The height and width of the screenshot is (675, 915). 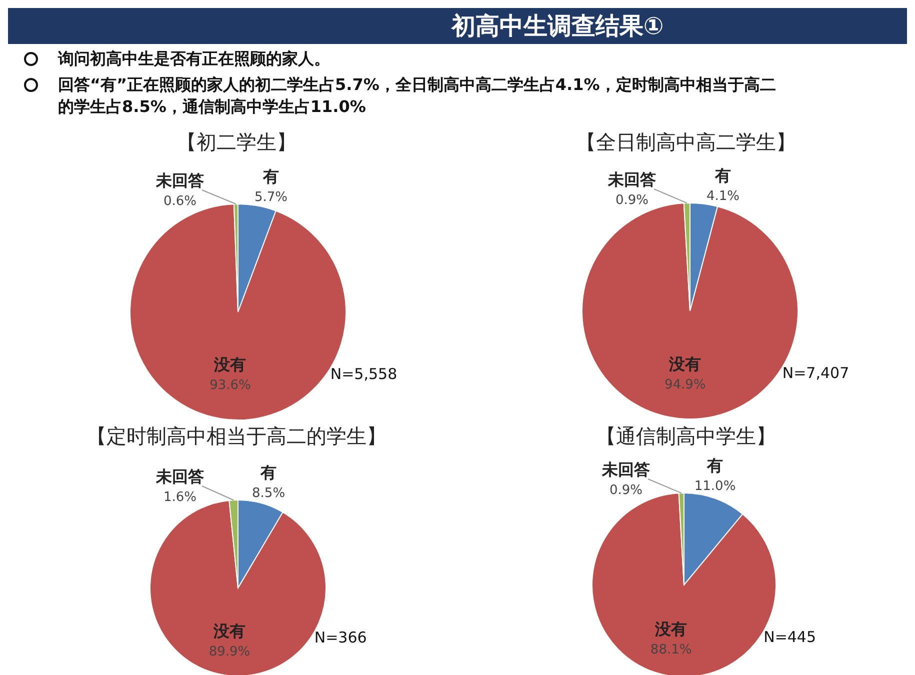 What do you see at coordinates (723, 196) in the screenshot?
I see `data-label: 4.1%` at bounding box center [723, 196].